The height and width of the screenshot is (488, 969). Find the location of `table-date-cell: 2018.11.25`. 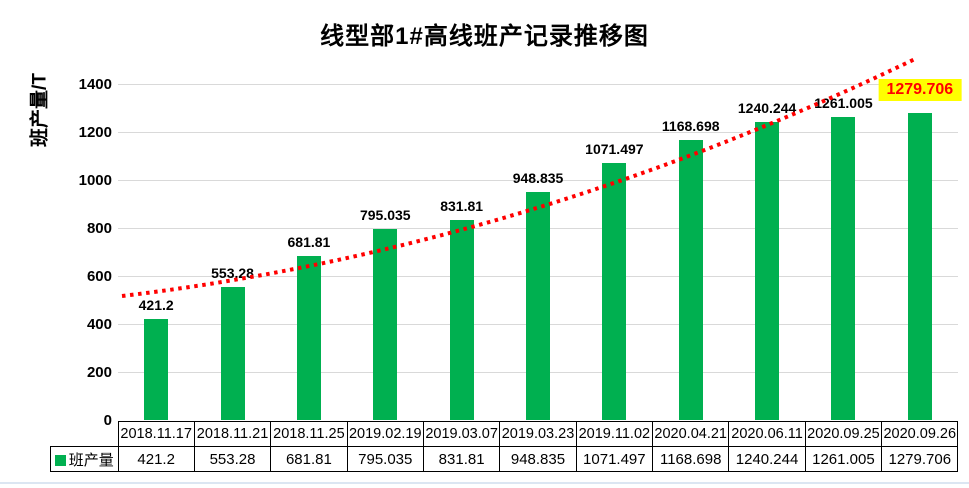

table-date-cell: 2018.11.25 is located at coordinates (309, 434).